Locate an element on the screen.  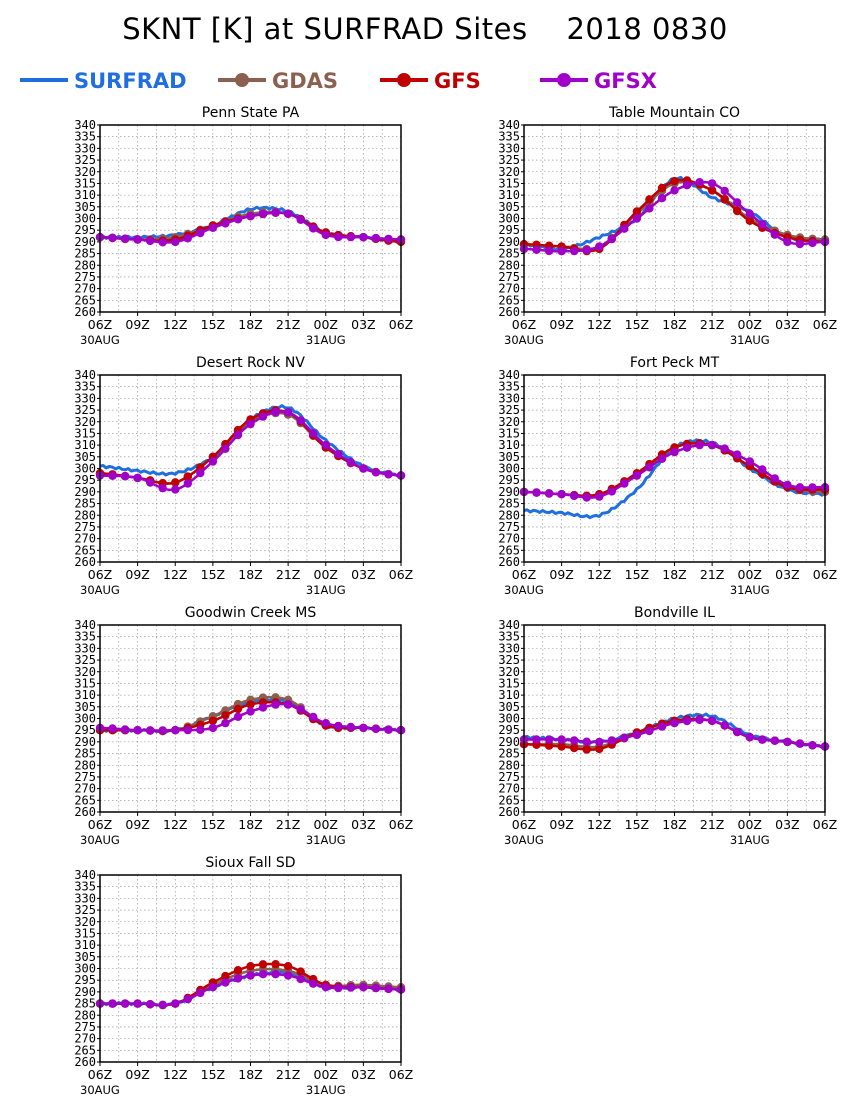
x-tick-label: 15Z is located at coordinates (213, 1074).